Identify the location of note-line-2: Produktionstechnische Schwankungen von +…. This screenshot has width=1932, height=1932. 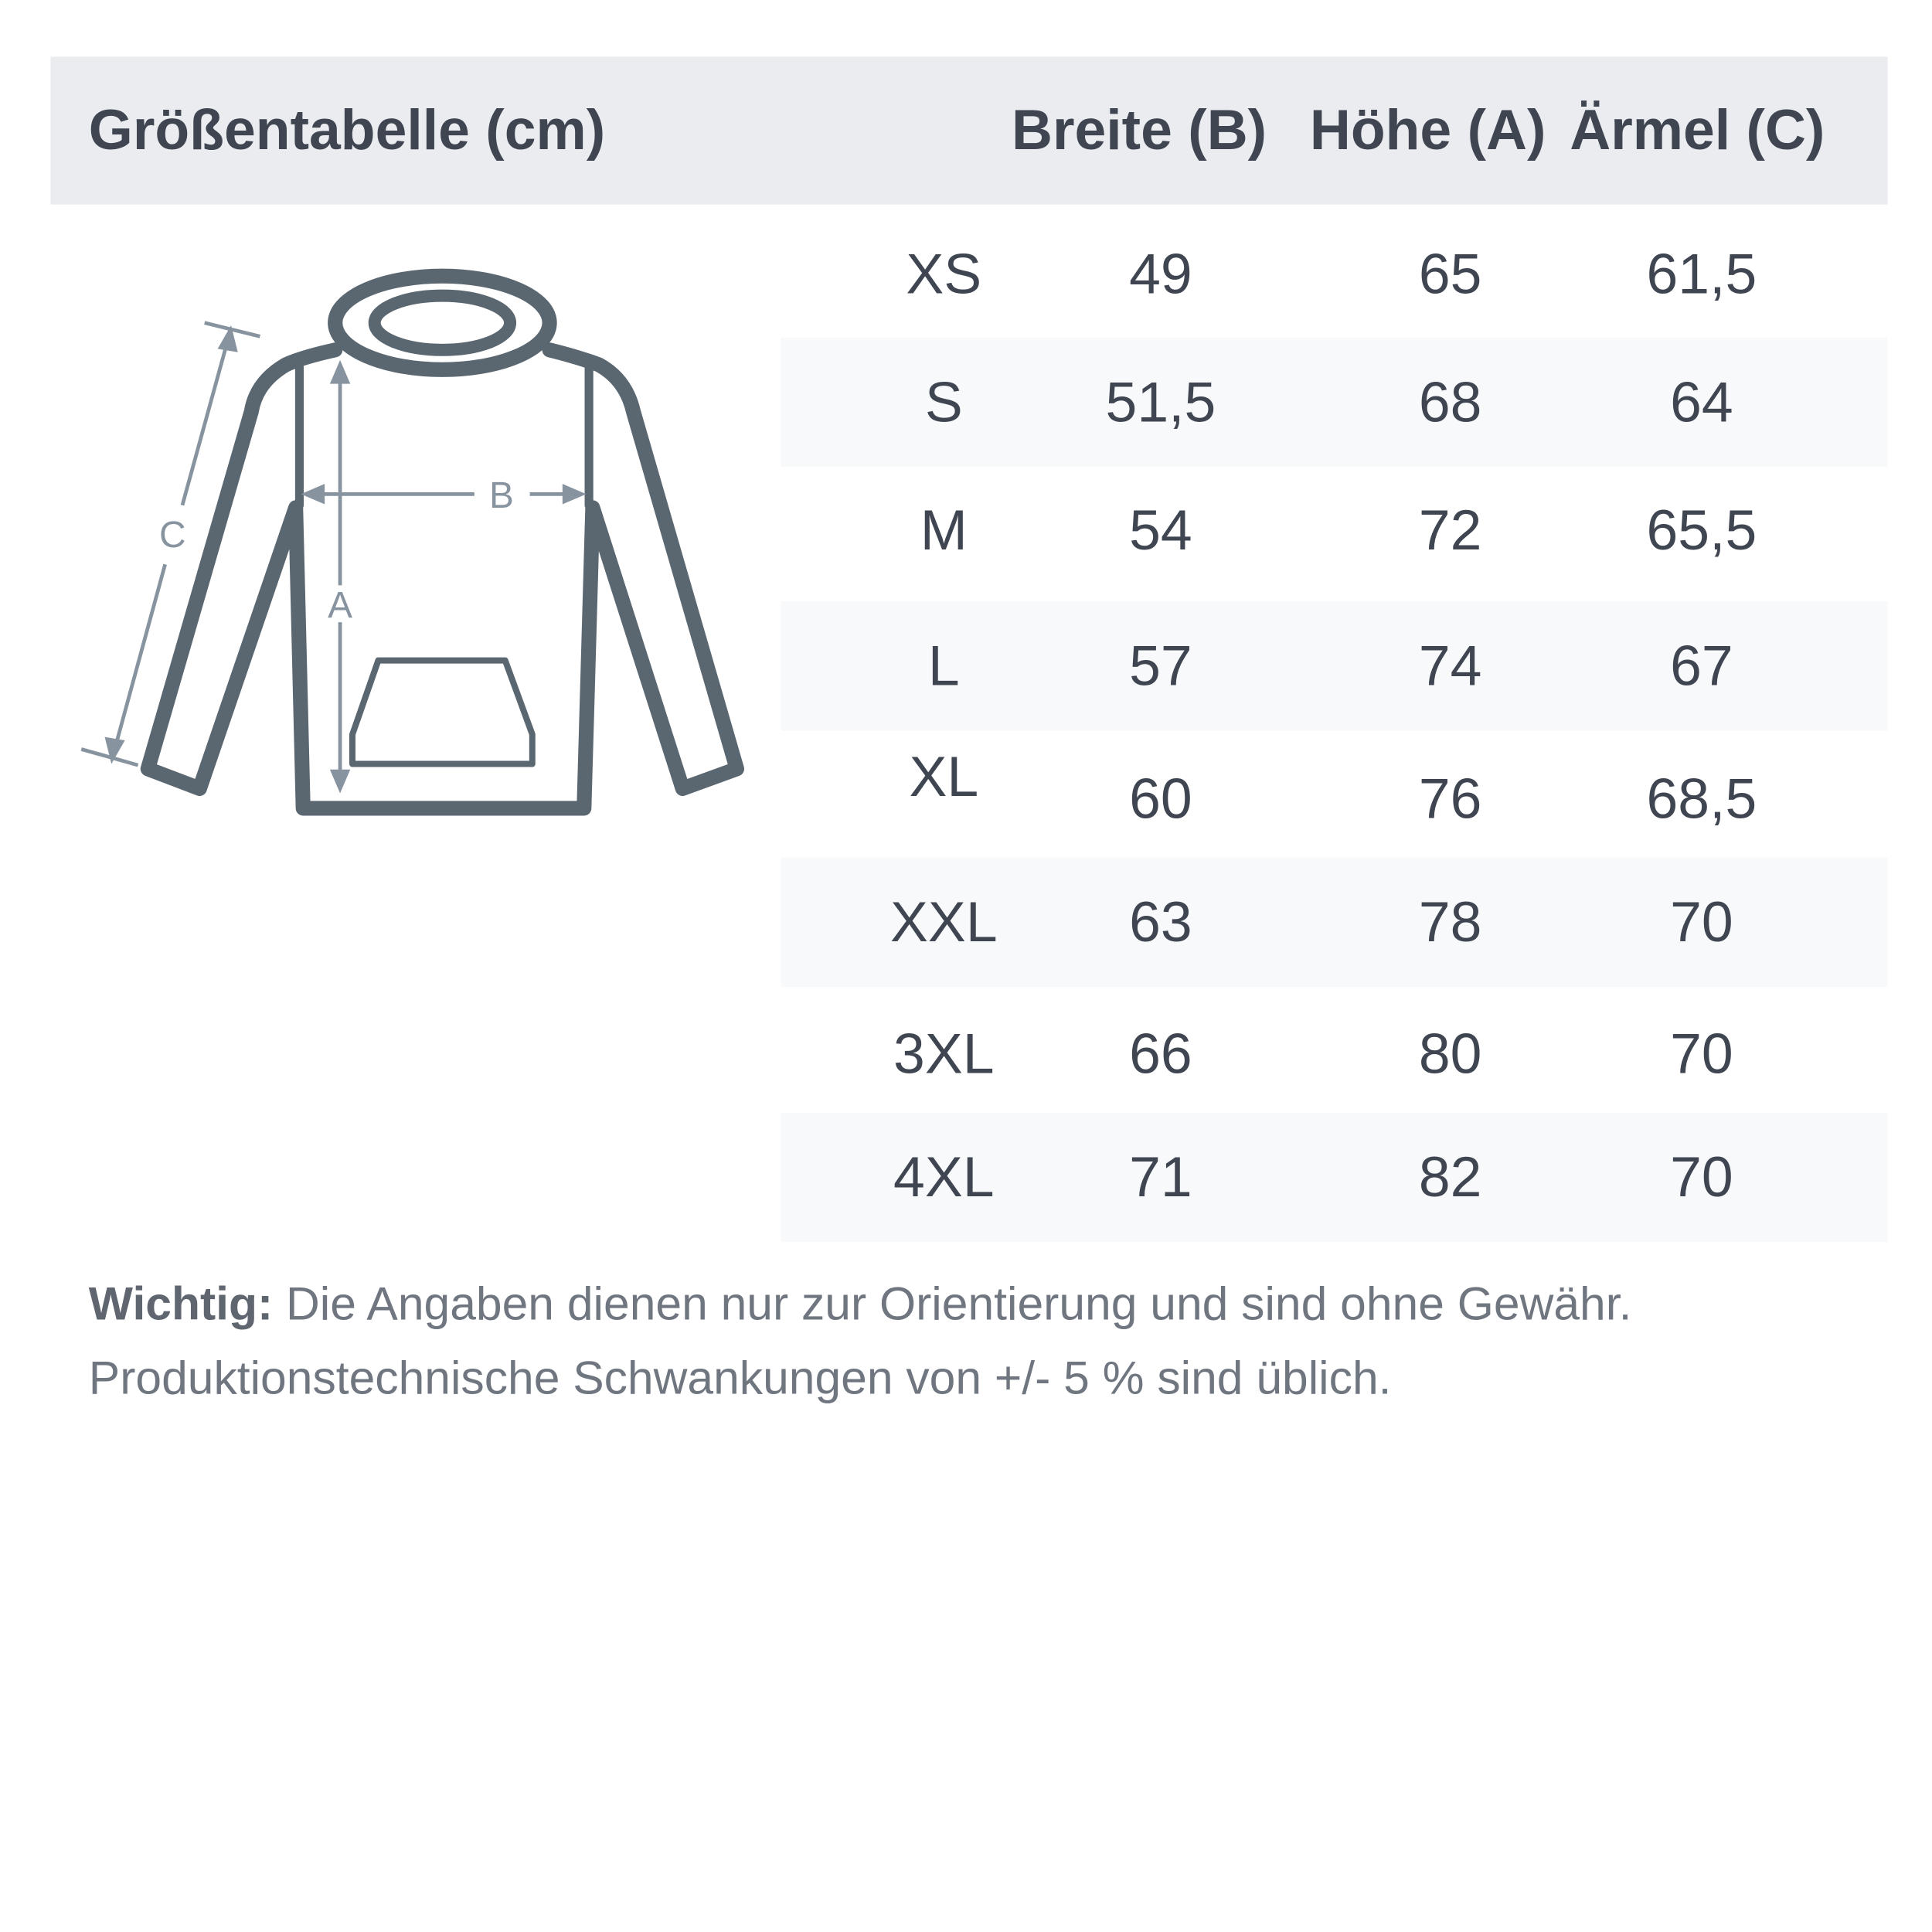
(740, 1378).